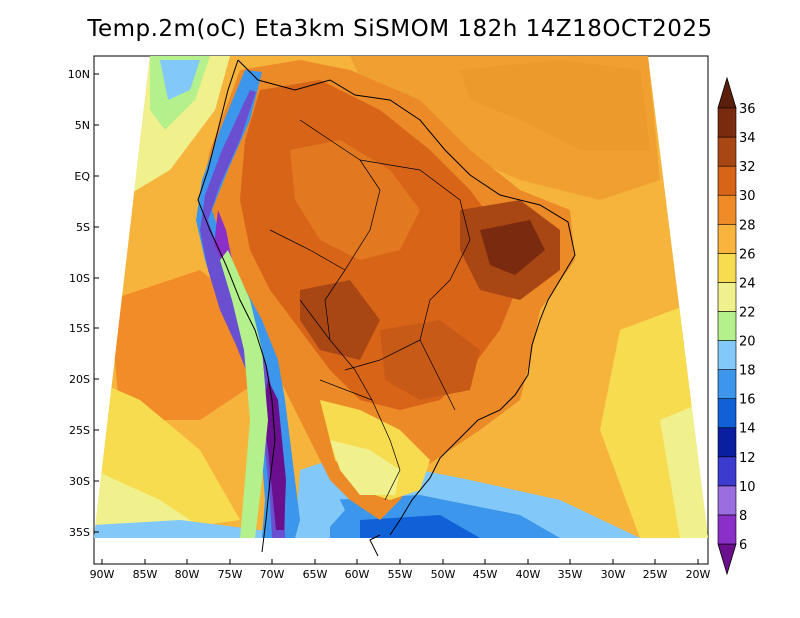  Describe the element at coordinates (747, 196) in the screenshot. I see `colorbar-label: 30` at that location.